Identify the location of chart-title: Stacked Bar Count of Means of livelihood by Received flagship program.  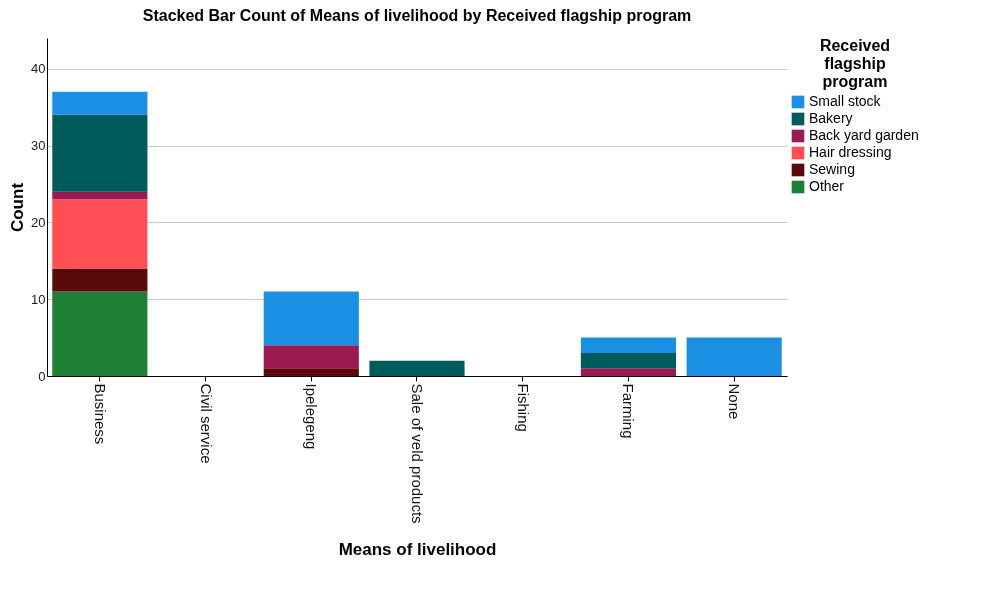
(417, 15).